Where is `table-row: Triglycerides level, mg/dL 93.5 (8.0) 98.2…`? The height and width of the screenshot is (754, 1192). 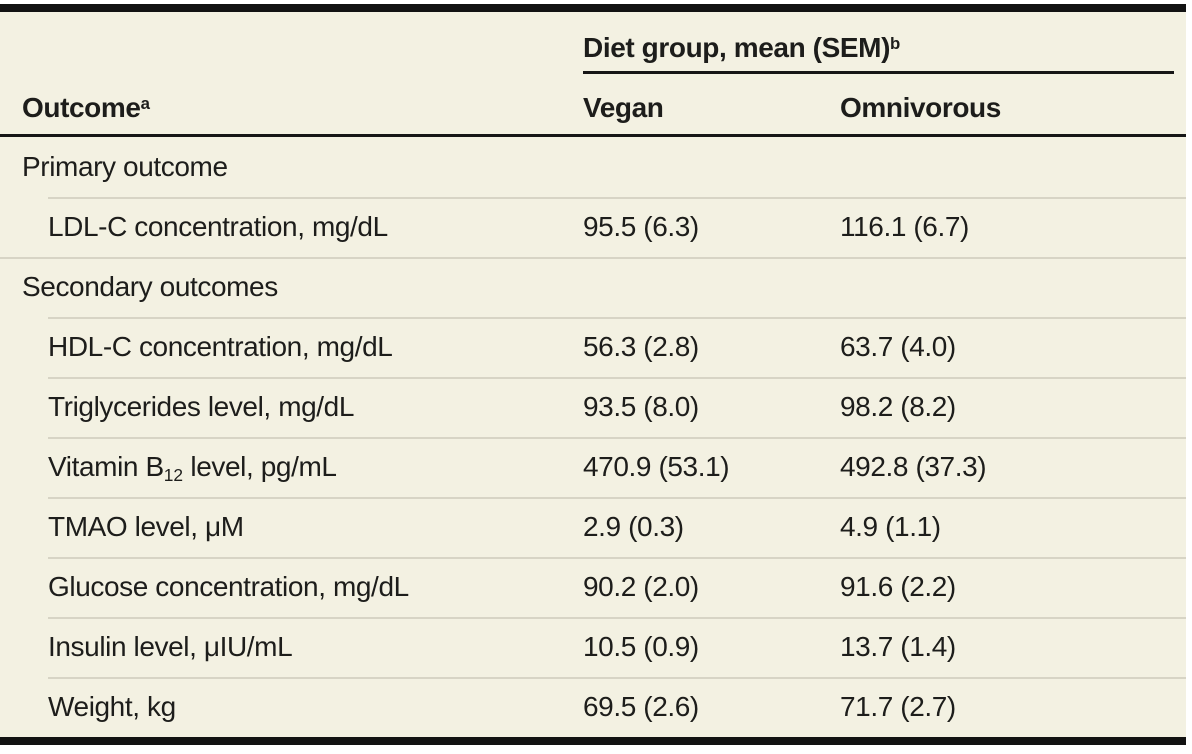 table-row: Triglycerides level, mg/dL 93.5 (8.0) 98.2… is located at coordinates (593, 407).